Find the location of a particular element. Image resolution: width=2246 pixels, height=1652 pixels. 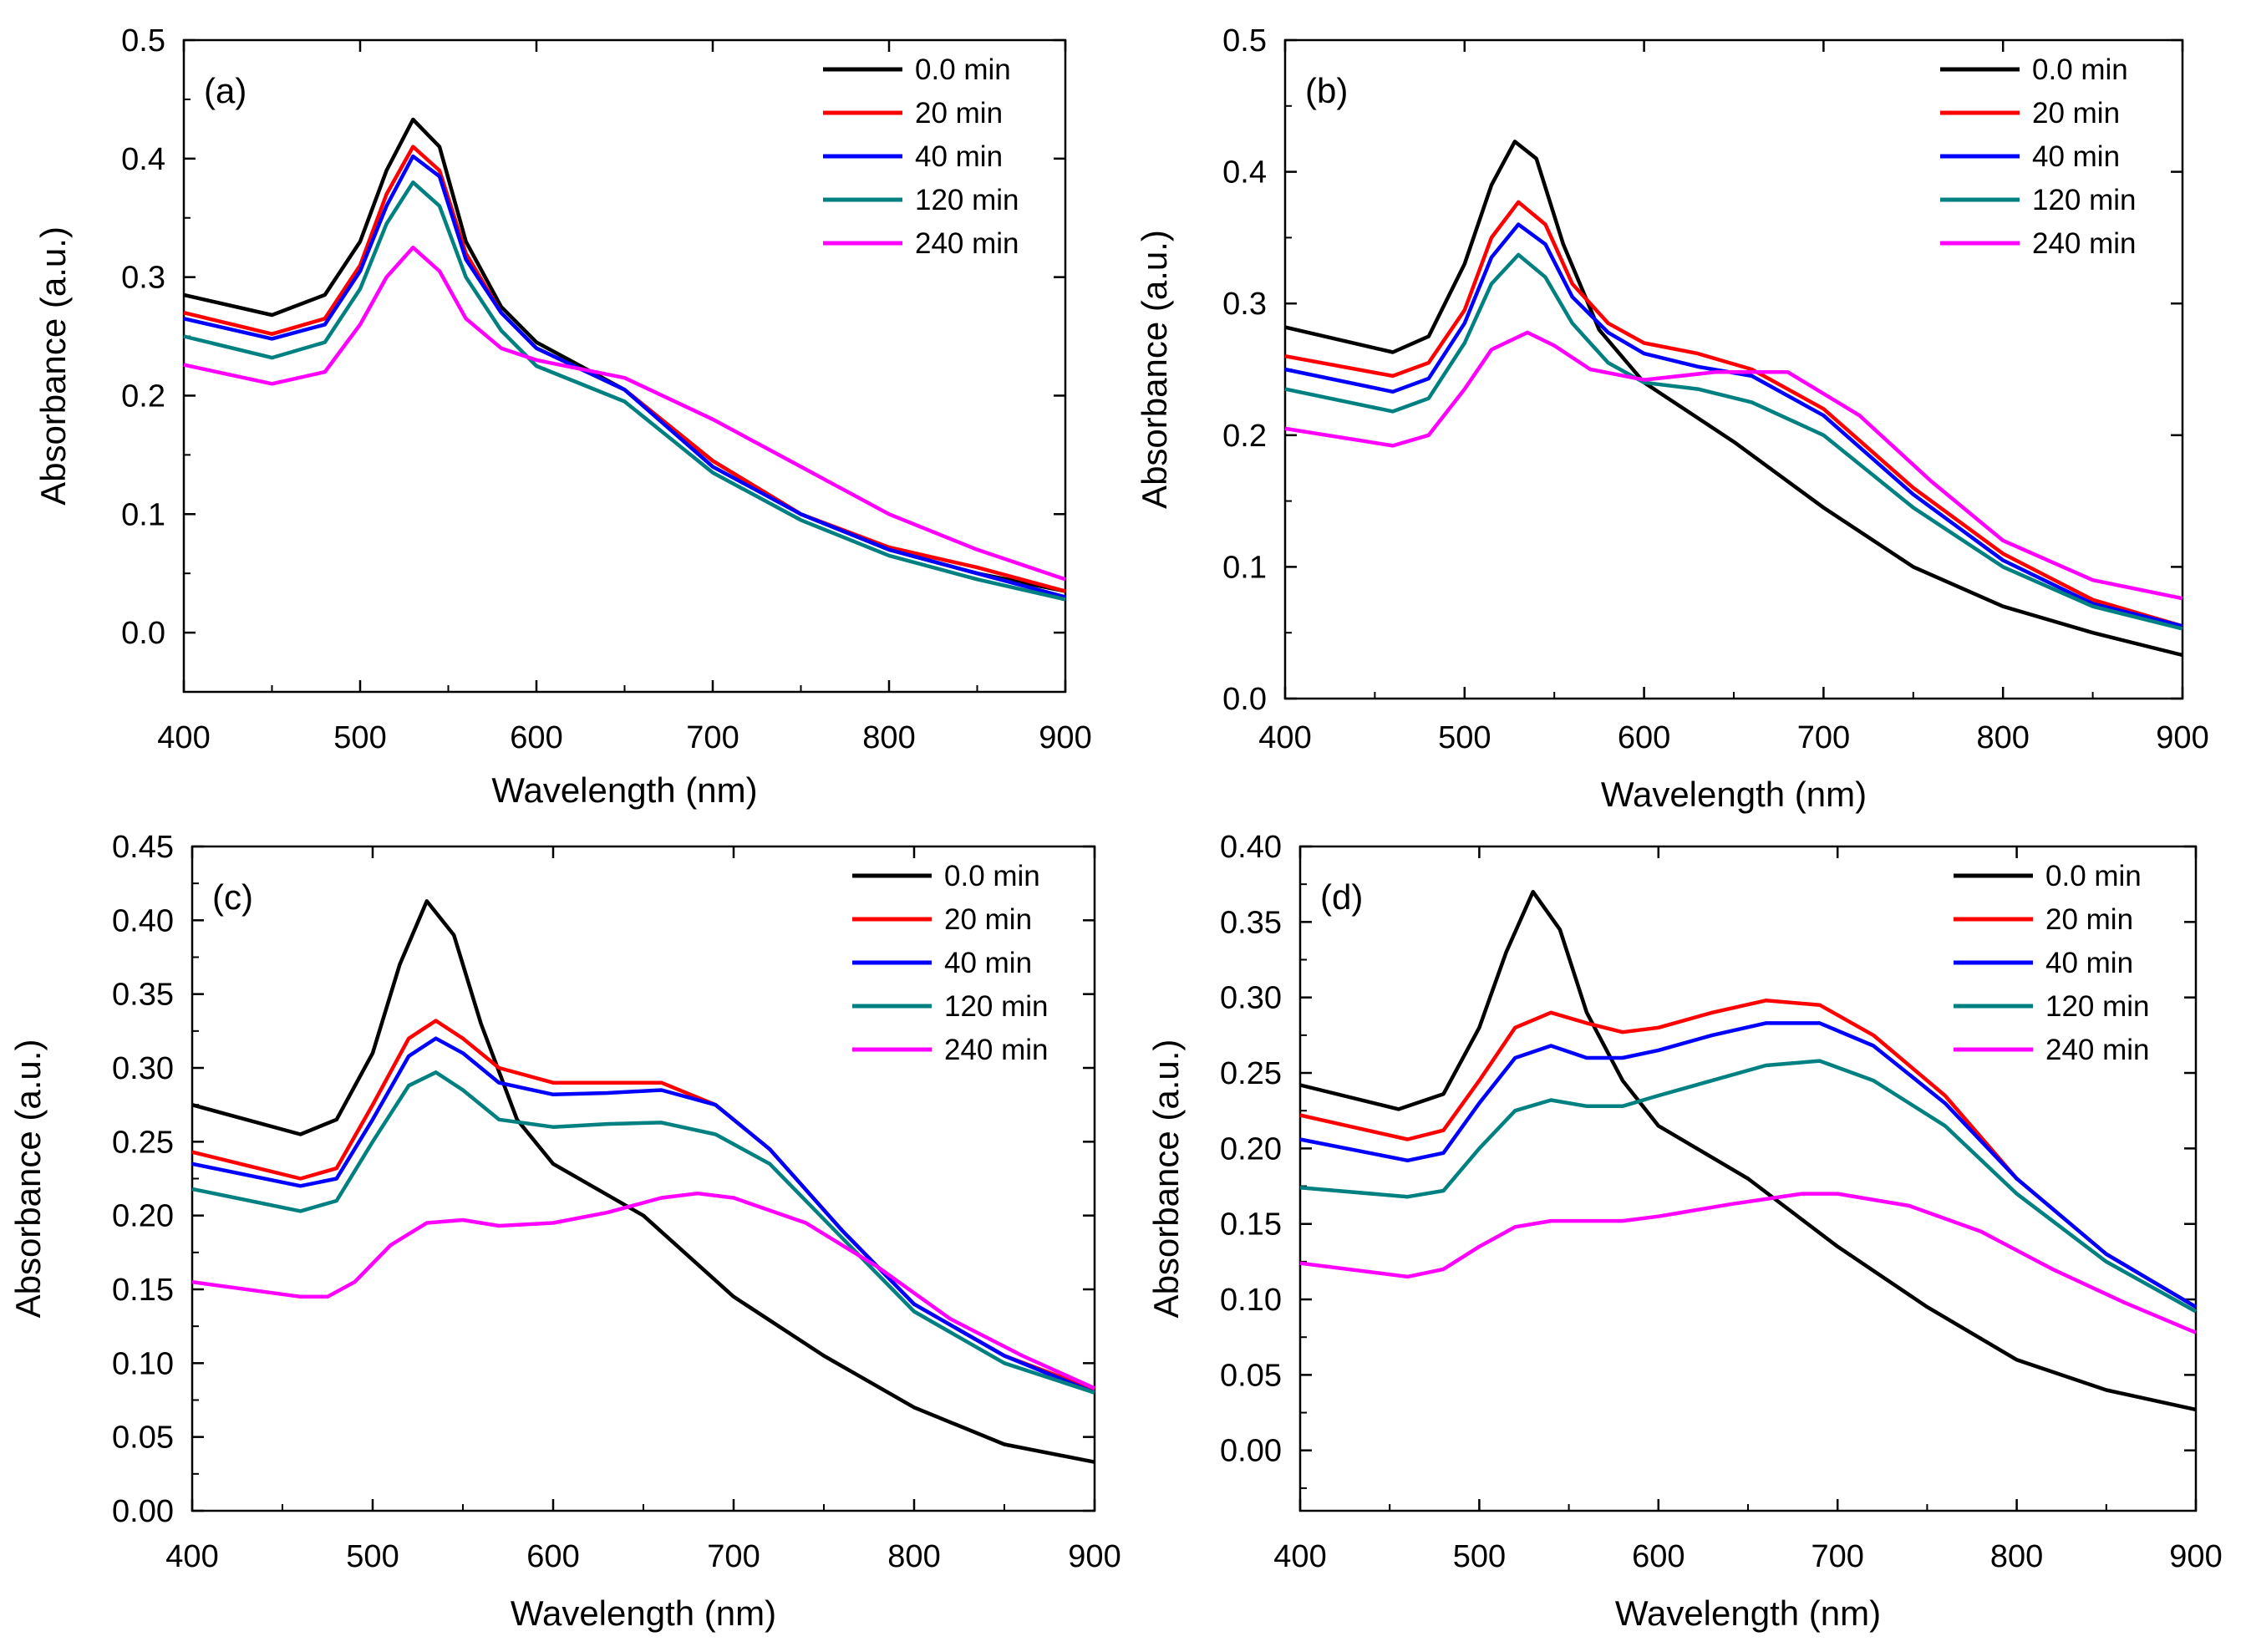

y-tick-label: 0.30 is located at coordinates (143, 1069).